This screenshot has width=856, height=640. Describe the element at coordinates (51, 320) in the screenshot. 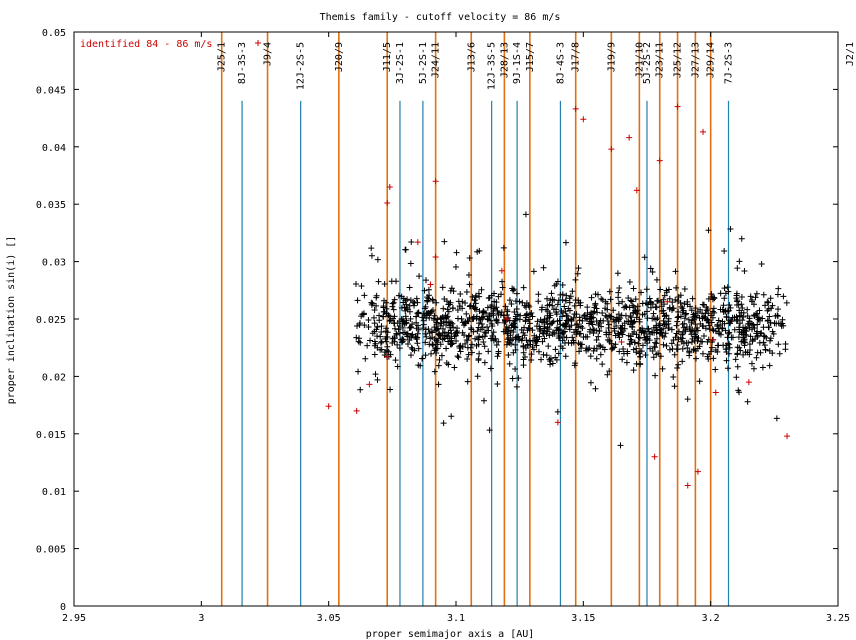

I see `y-tick-label: 0.025` at that location.